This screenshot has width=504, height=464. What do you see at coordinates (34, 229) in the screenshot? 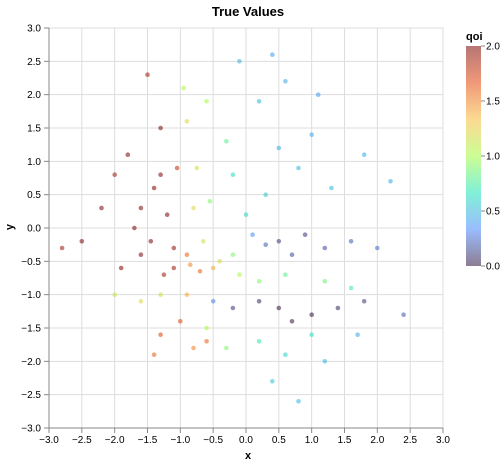
I see `y-tick-label: 0.0` at bounding box center [34, 229].